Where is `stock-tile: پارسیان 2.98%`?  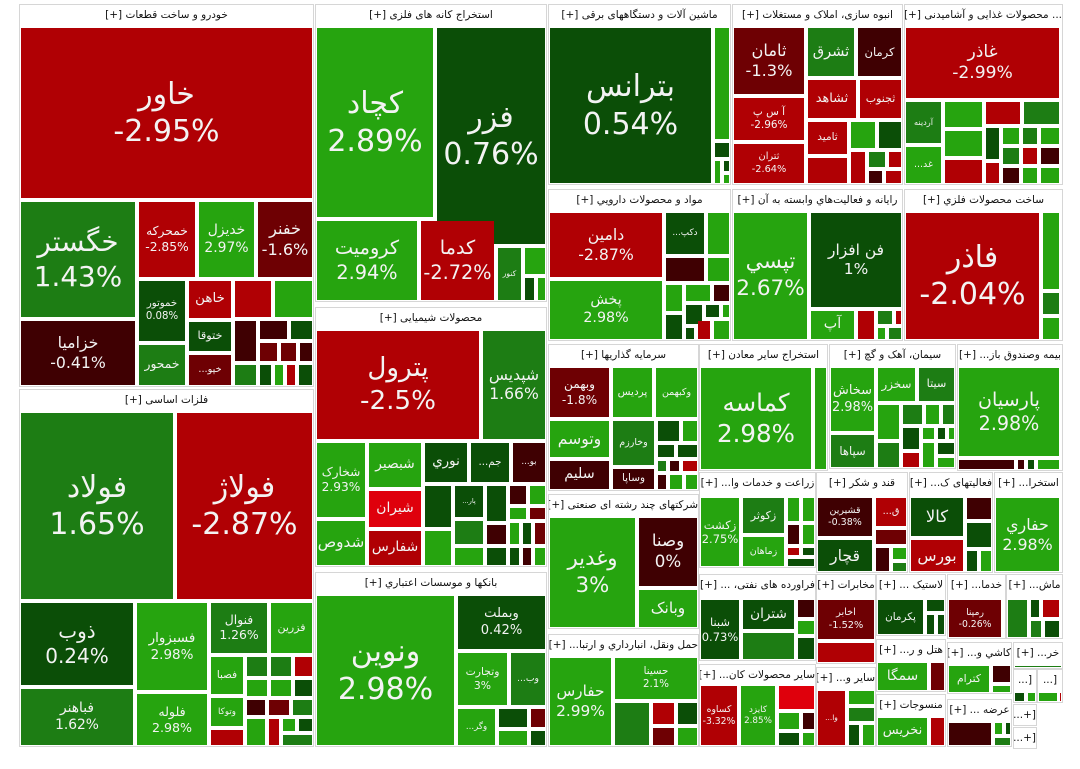 stock-tile: پارسیان 2.98% is located at coordinates (1009, 412).